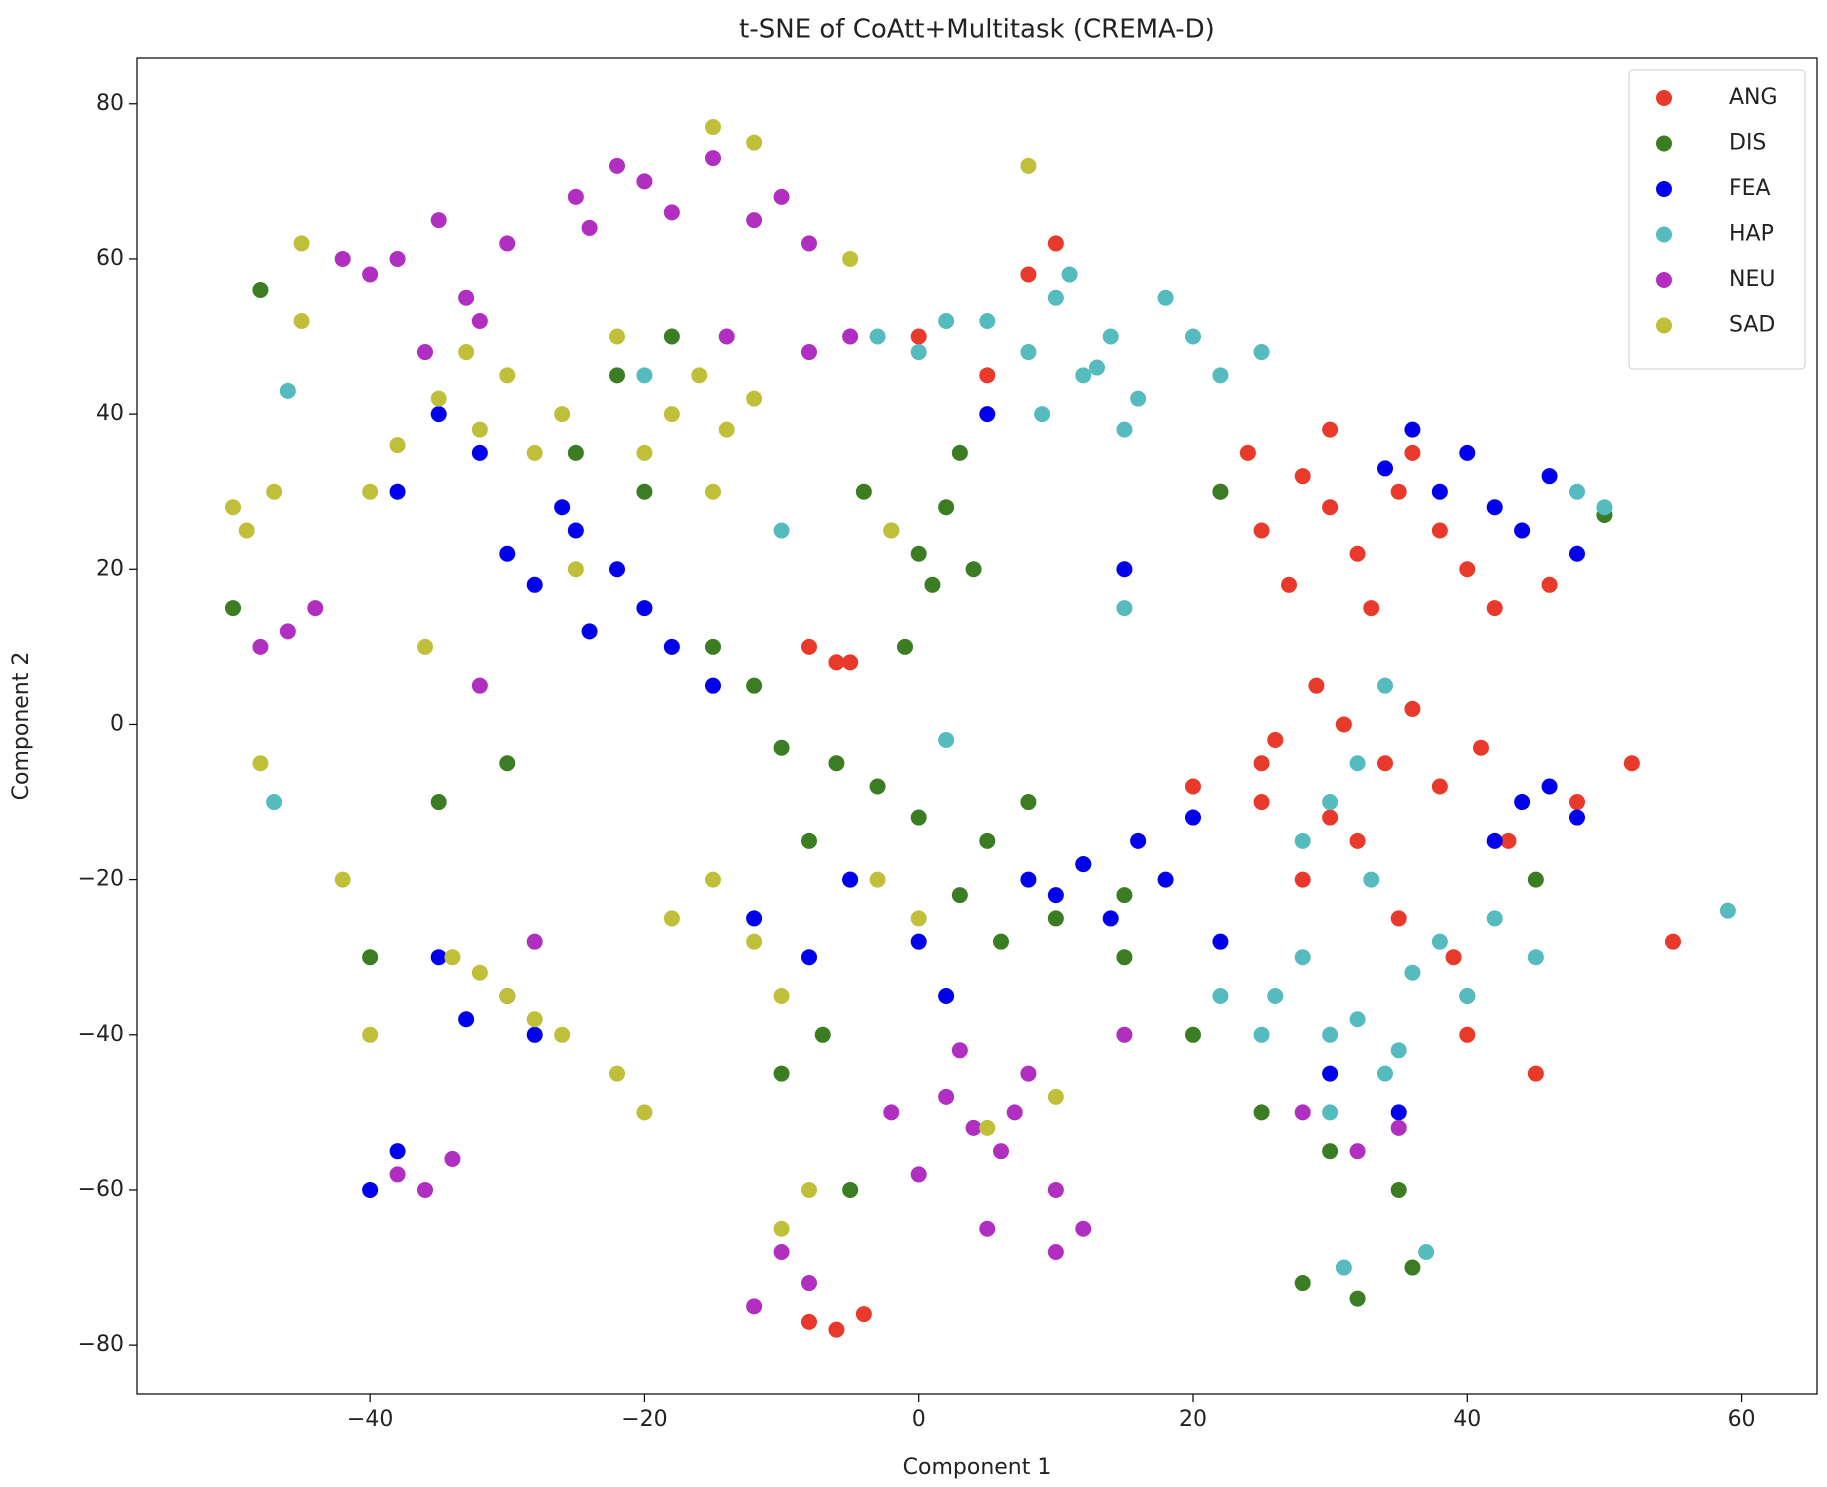 This screenshot has width=1827, height=1487. I want to click on legend-label: HAP, so click(1751, 234).